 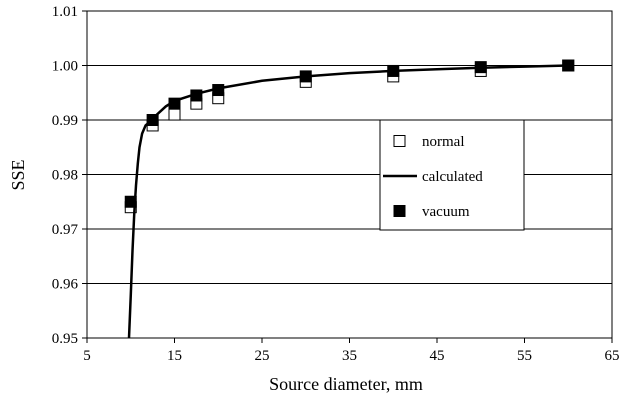 What do you see at coordinates (18, 174) in the screenshot?
I see `y-axis-title: SSE` at bounding box center [18, 174].